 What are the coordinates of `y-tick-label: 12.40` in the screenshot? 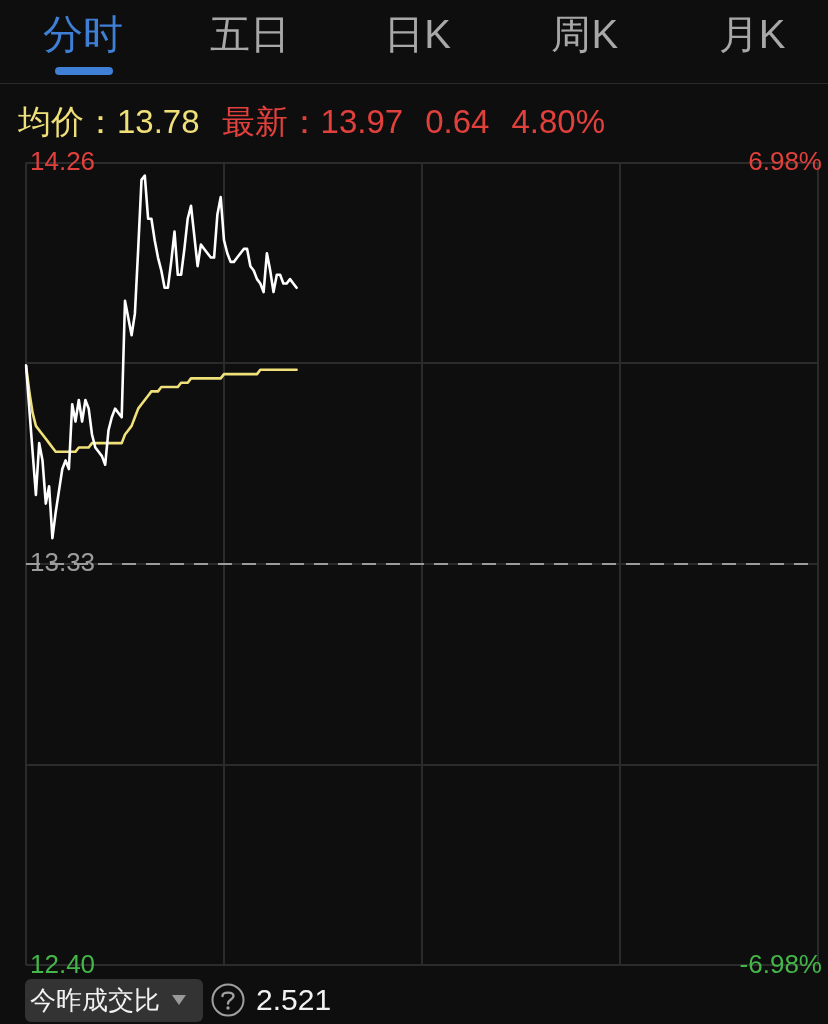 It's located at (63, 963).